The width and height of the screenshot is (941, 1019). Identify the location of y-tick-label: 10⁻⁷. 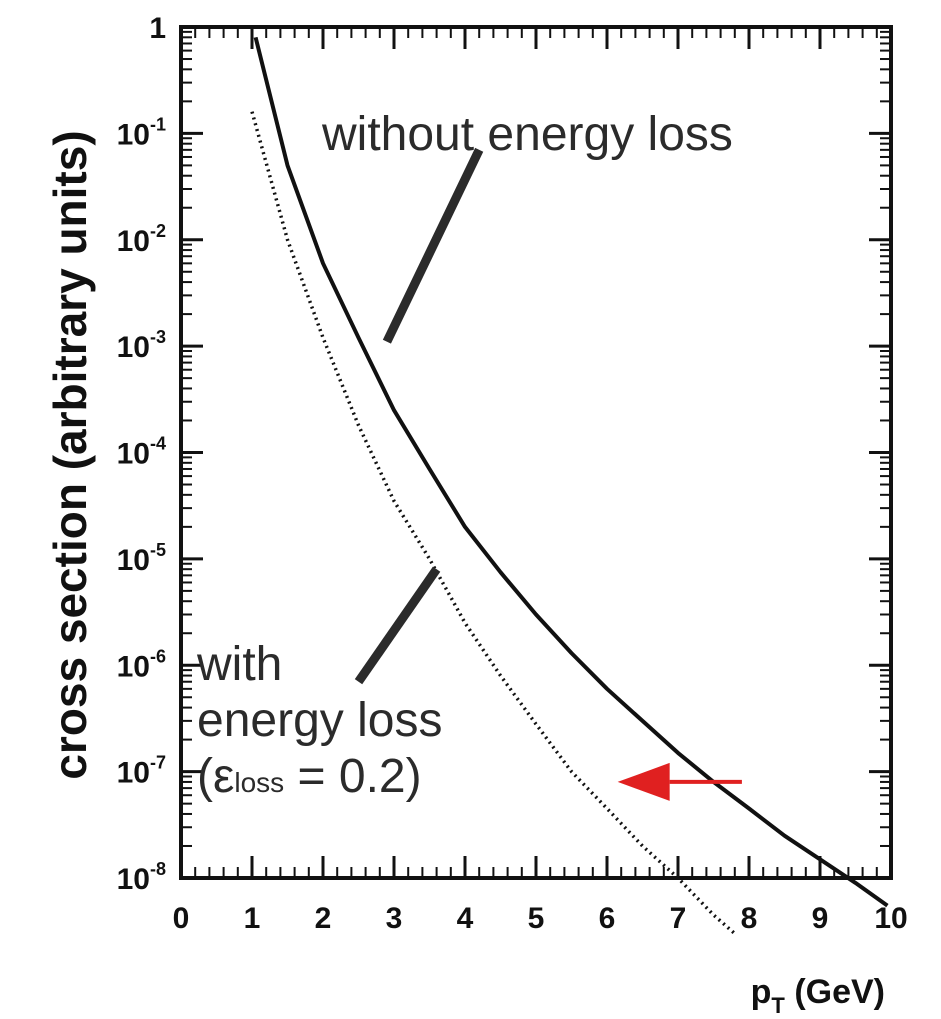
(141, 771).